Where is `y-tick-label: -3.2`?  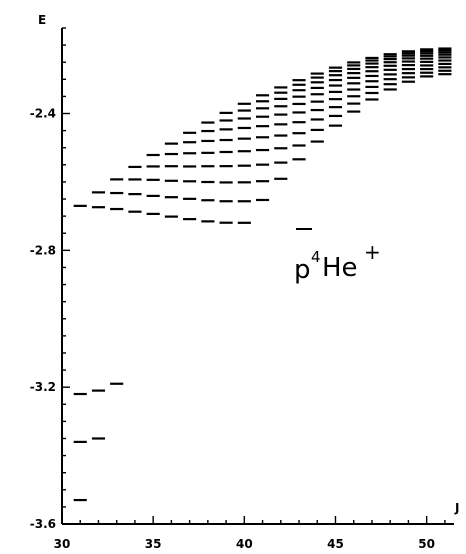
y-tick-label: -3.2 is located at coordinates (43, 387).